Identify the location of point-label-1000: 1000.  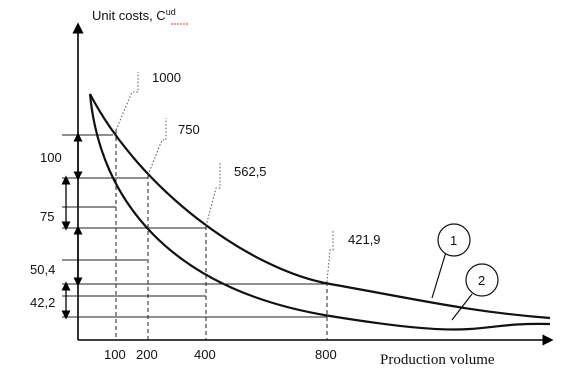
(166, 77).